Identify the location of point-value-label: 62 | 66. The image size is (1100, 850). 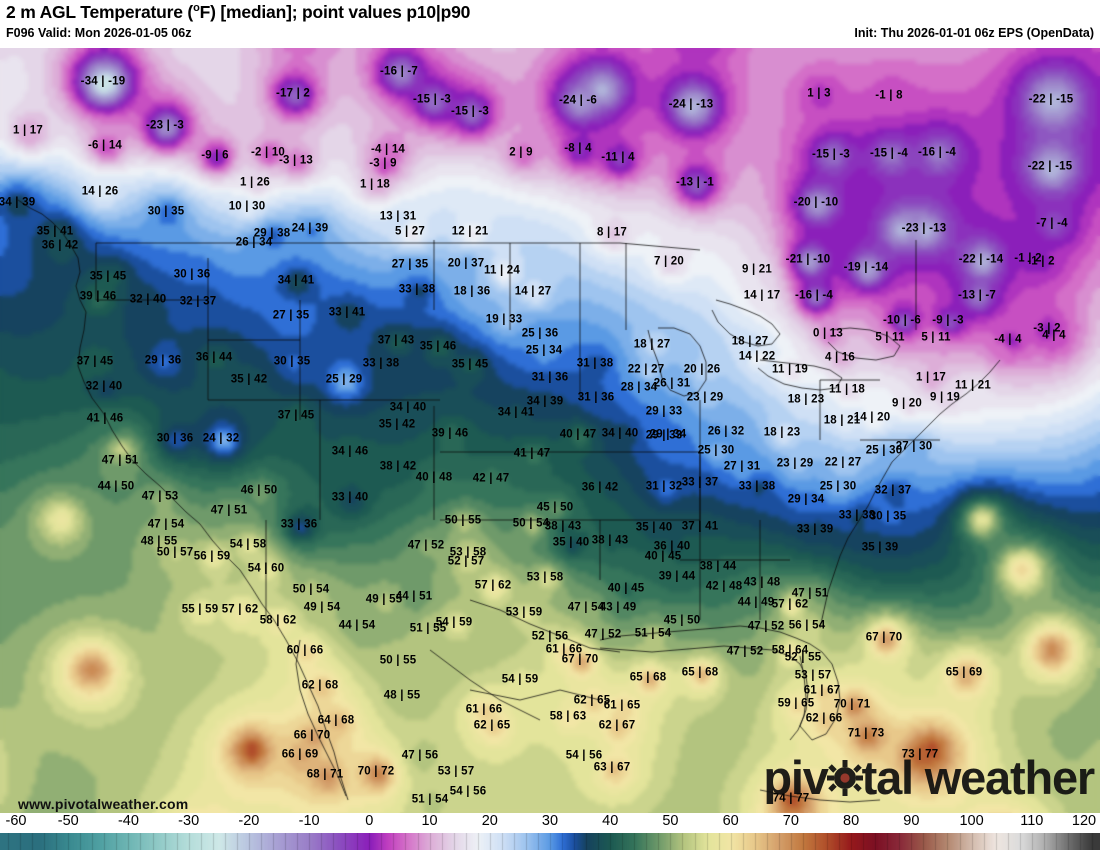
(824, 718).